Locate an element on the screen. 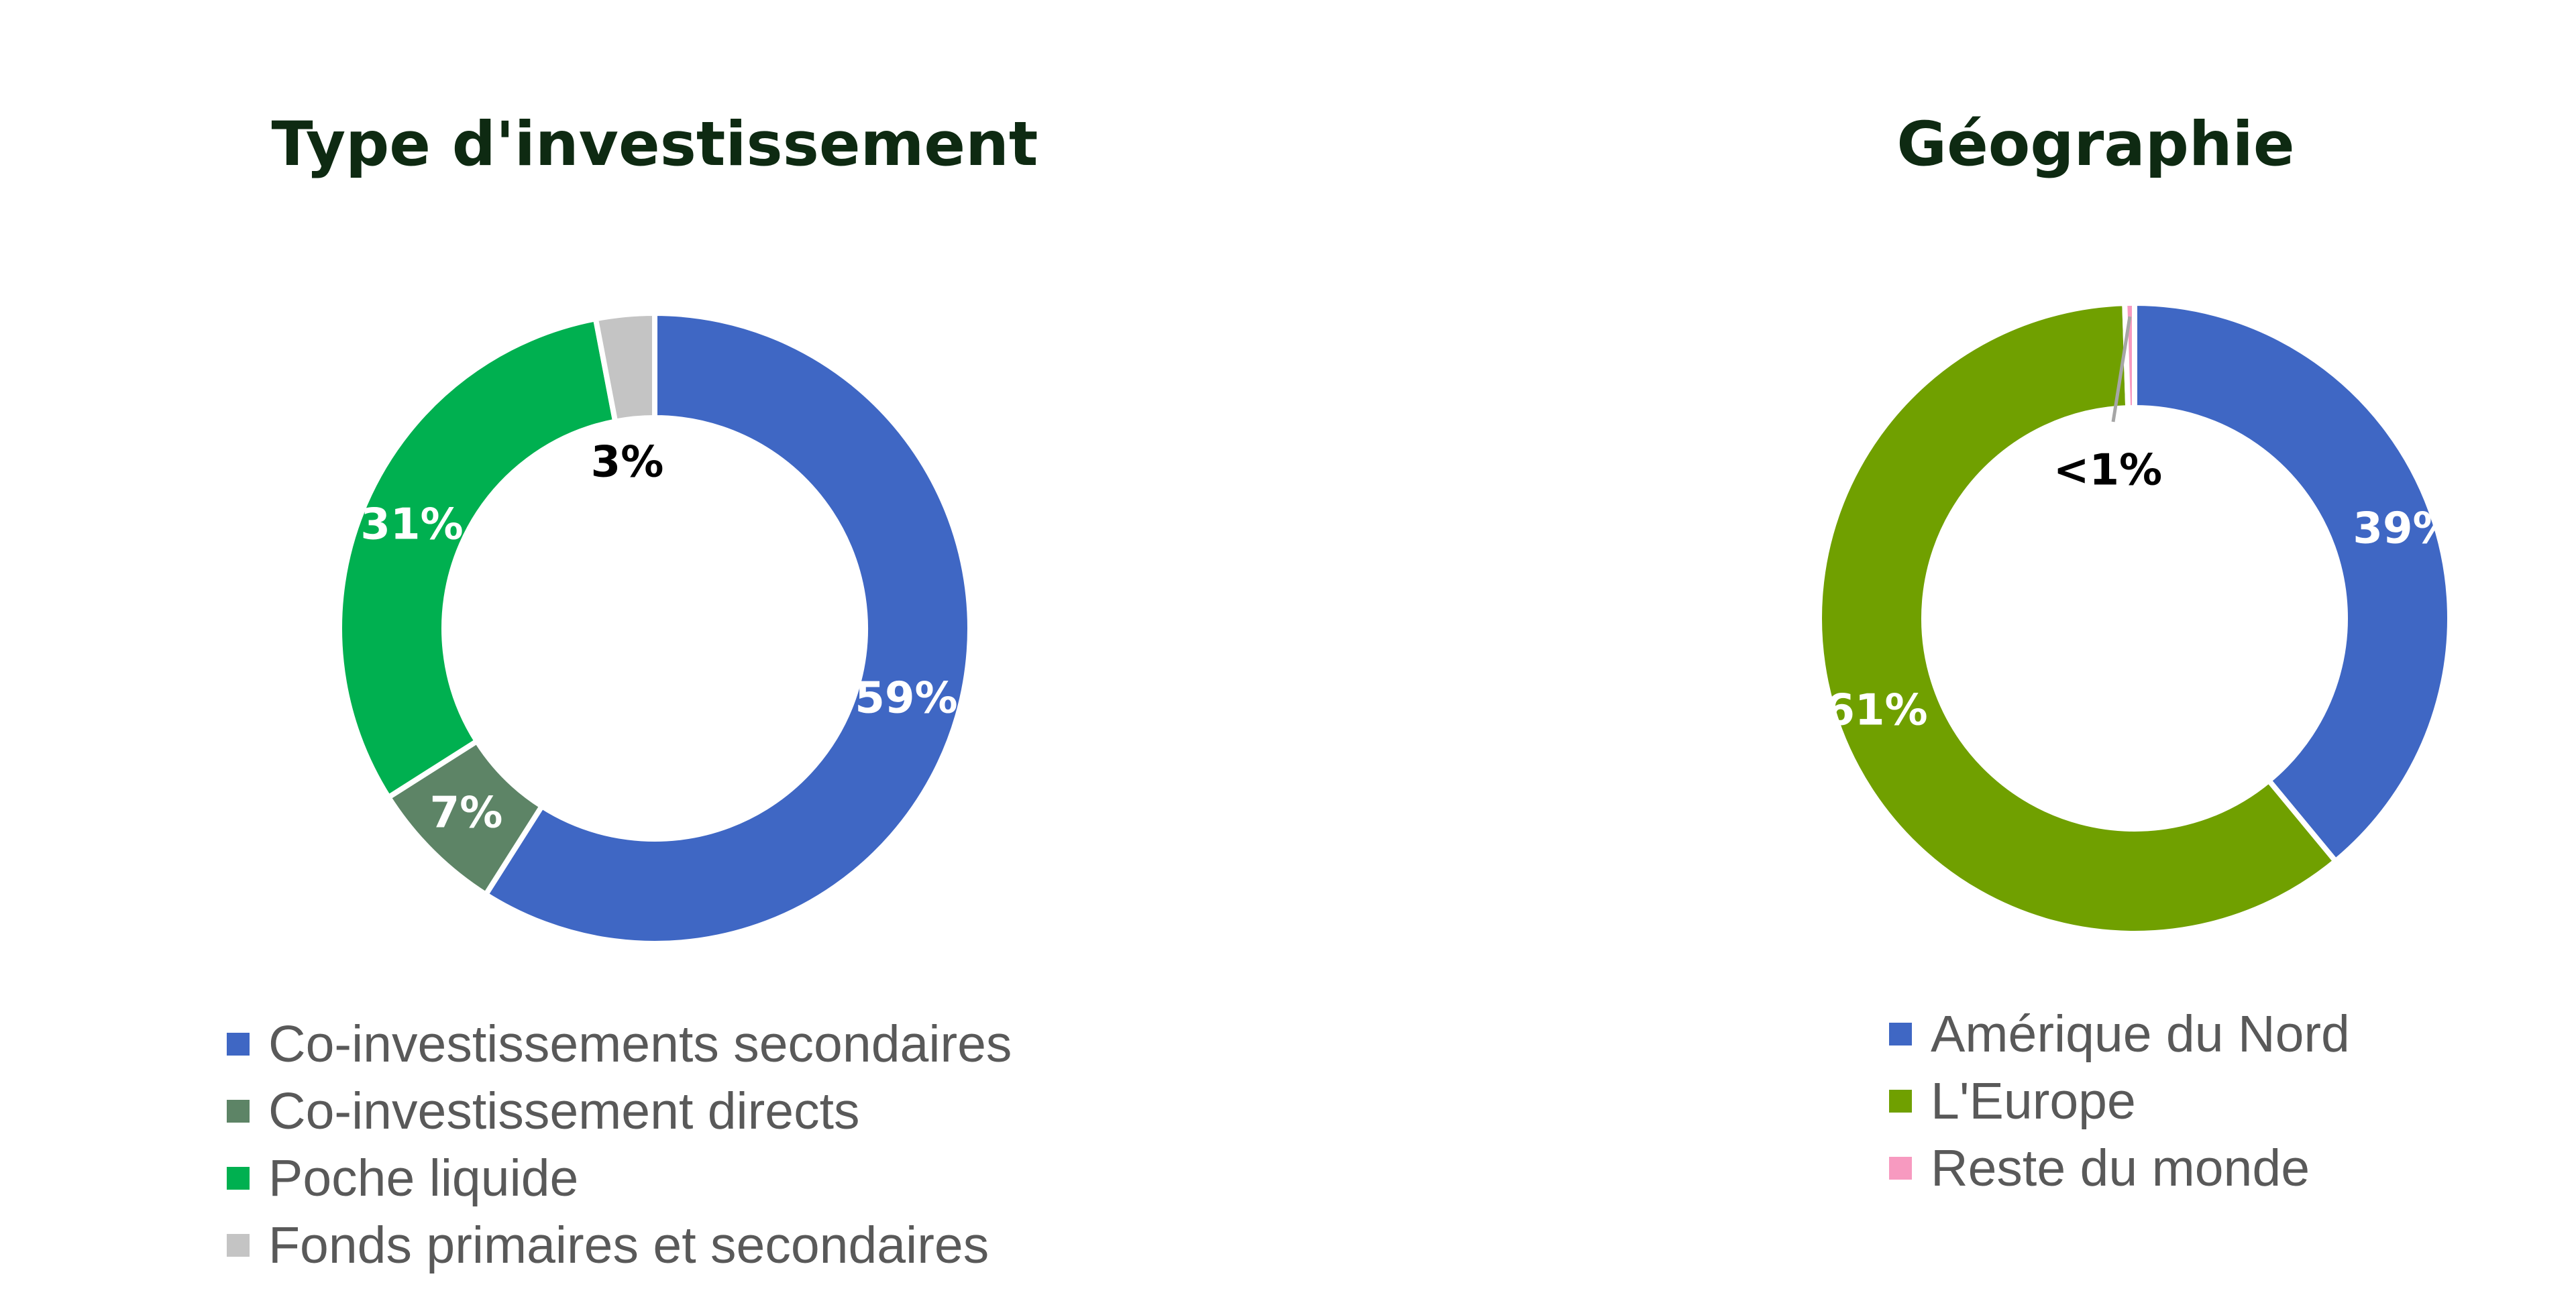  donut-segment-fonds-primaires-et-secondaires is located at coordinates (624, 367).